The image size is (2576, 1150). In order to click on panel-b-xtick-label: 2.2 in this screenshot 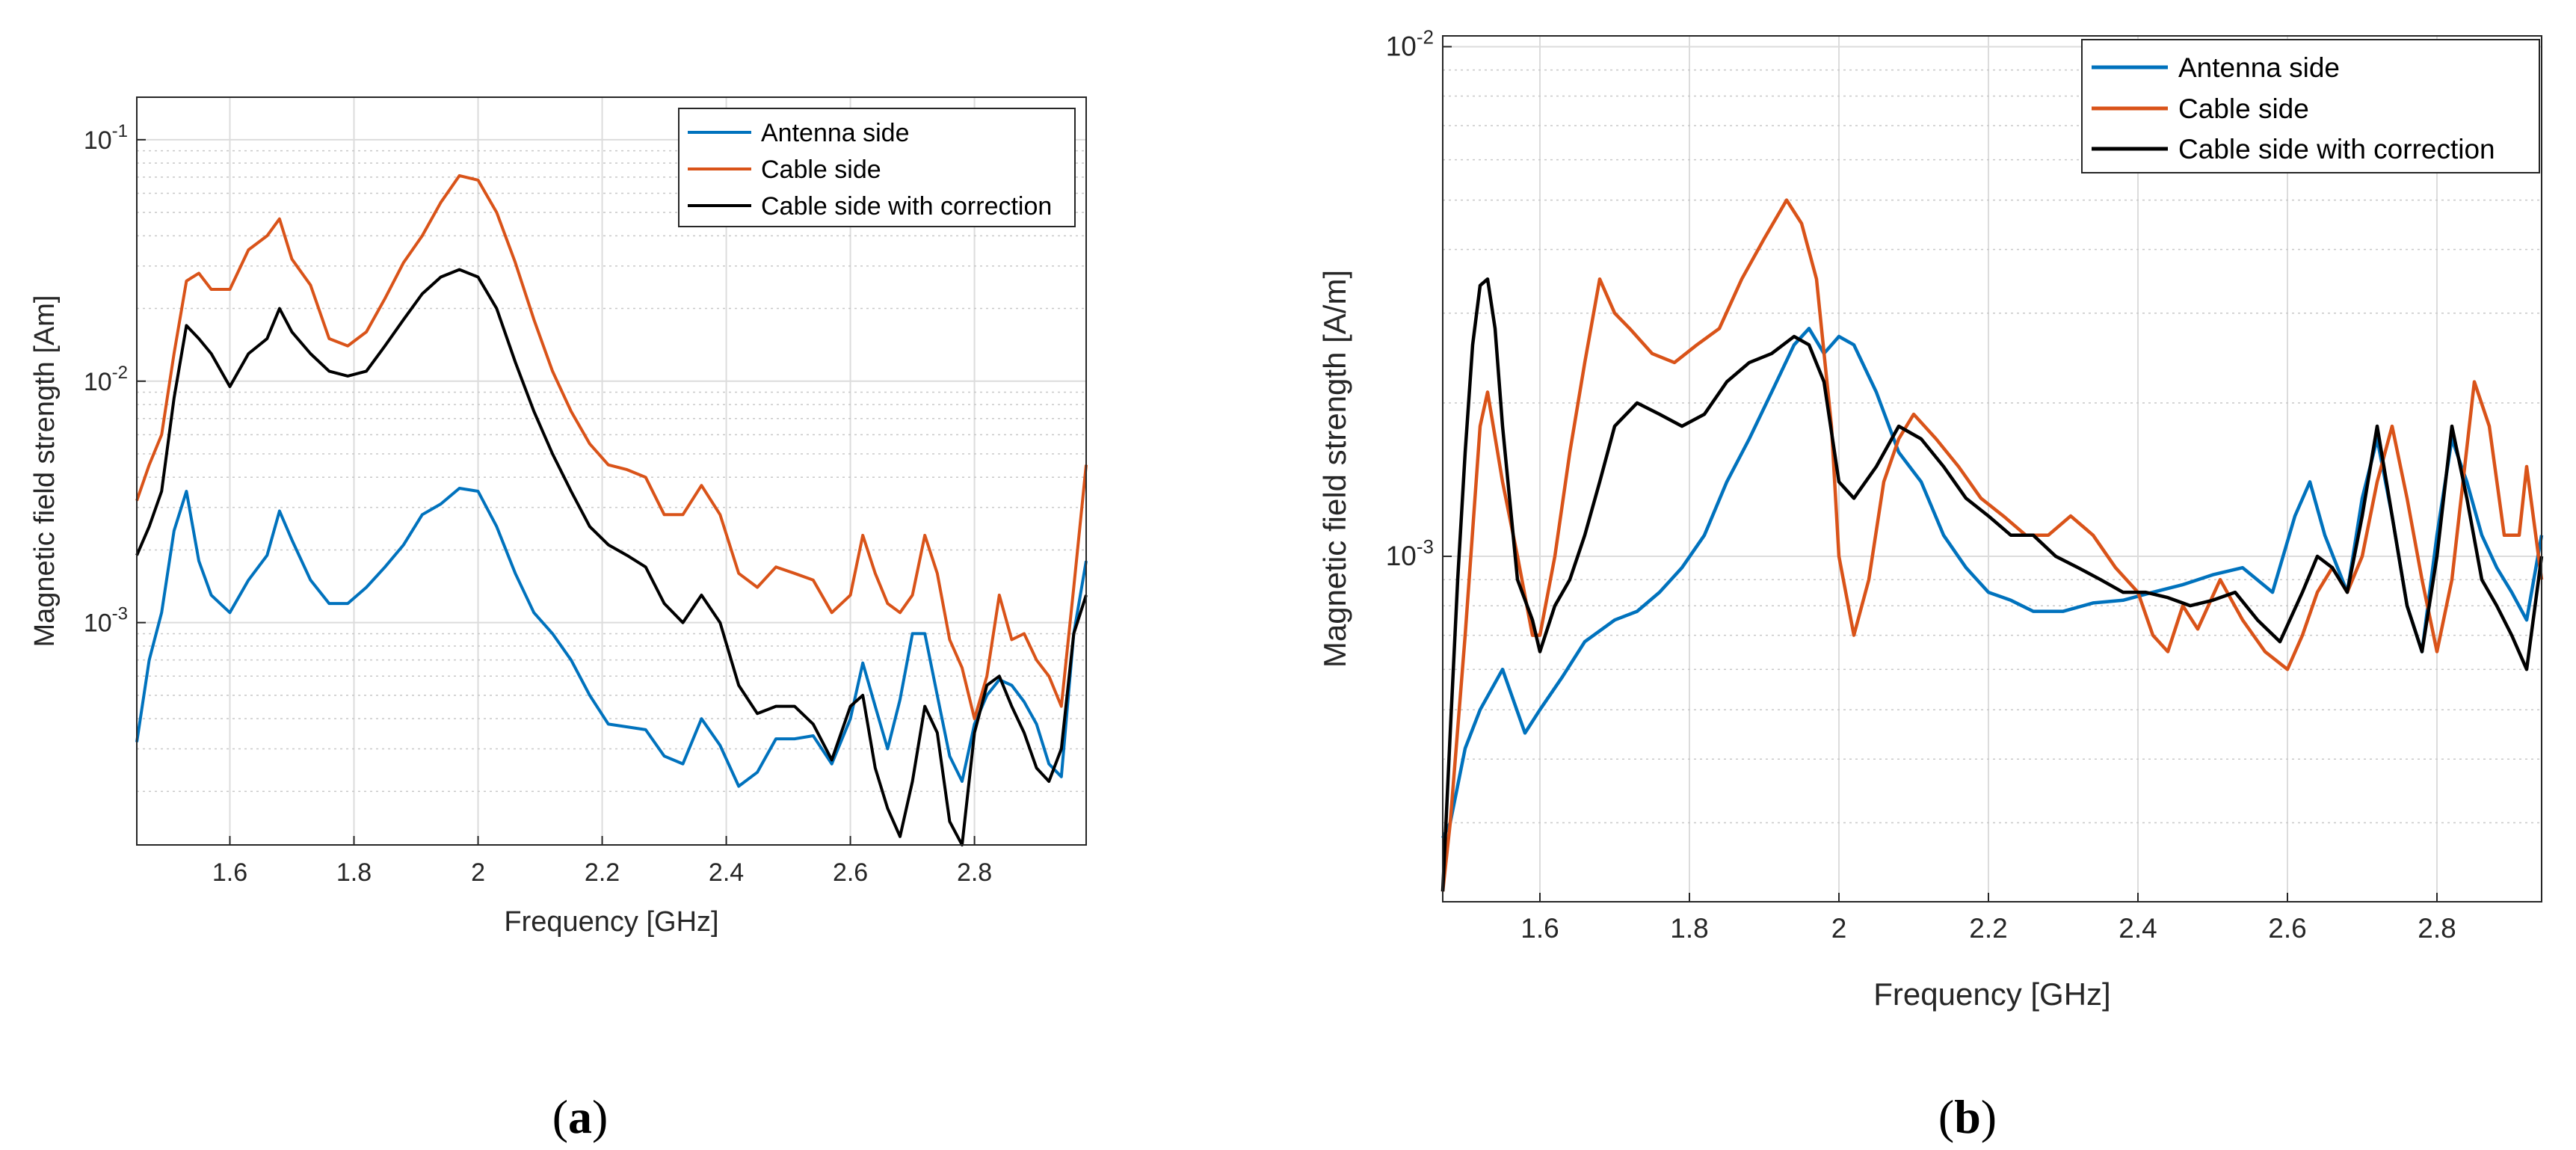, I will do `click(1988, 928)`.